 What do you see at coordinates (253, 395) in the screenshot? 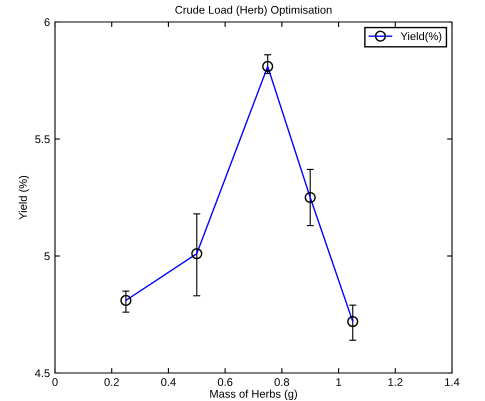
I see `x-axis-title: Mass of Herbs (g)` at bounding box center [253, 395].